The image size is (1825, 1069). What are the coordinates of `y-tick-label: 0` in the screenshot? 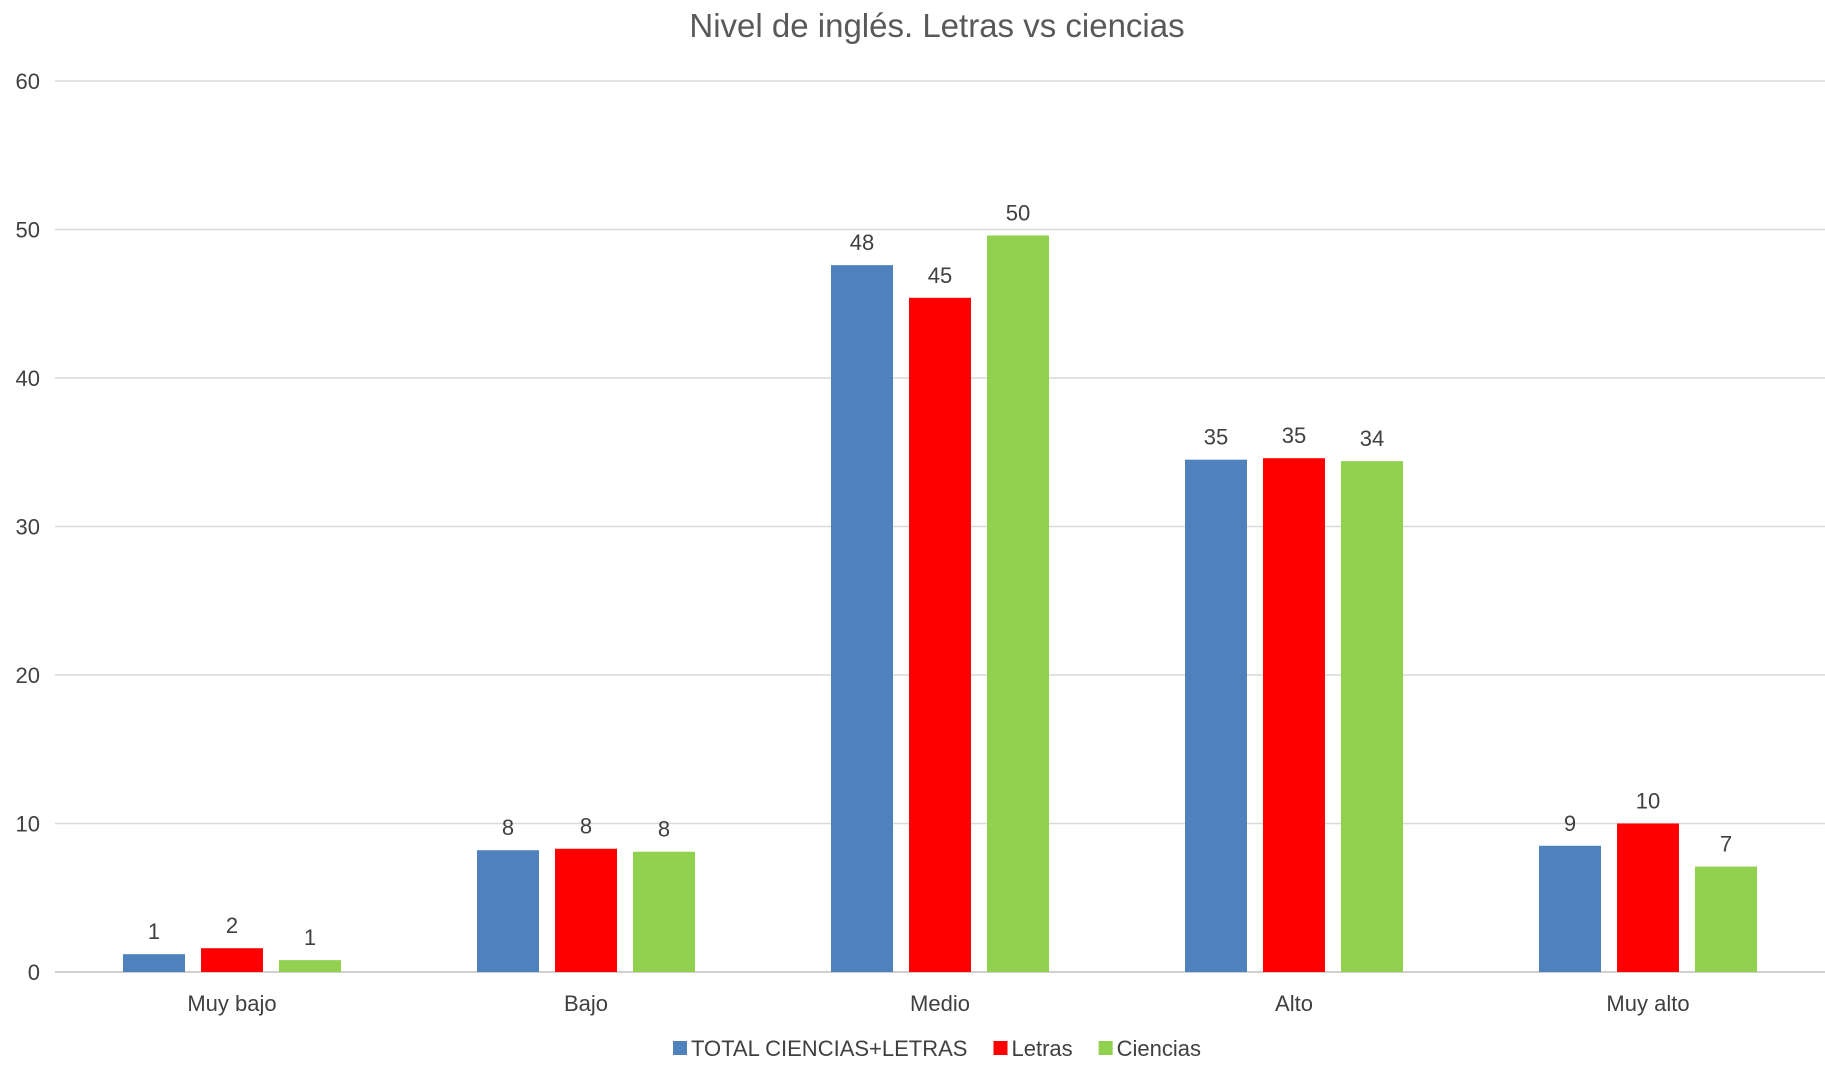 It's located at (34, 972).